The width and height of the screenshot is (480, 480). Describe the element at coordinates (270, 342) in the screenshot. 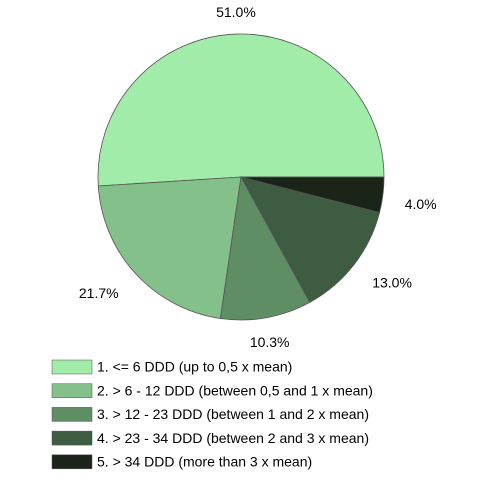

I see `data-label: 10.3%` at that location.